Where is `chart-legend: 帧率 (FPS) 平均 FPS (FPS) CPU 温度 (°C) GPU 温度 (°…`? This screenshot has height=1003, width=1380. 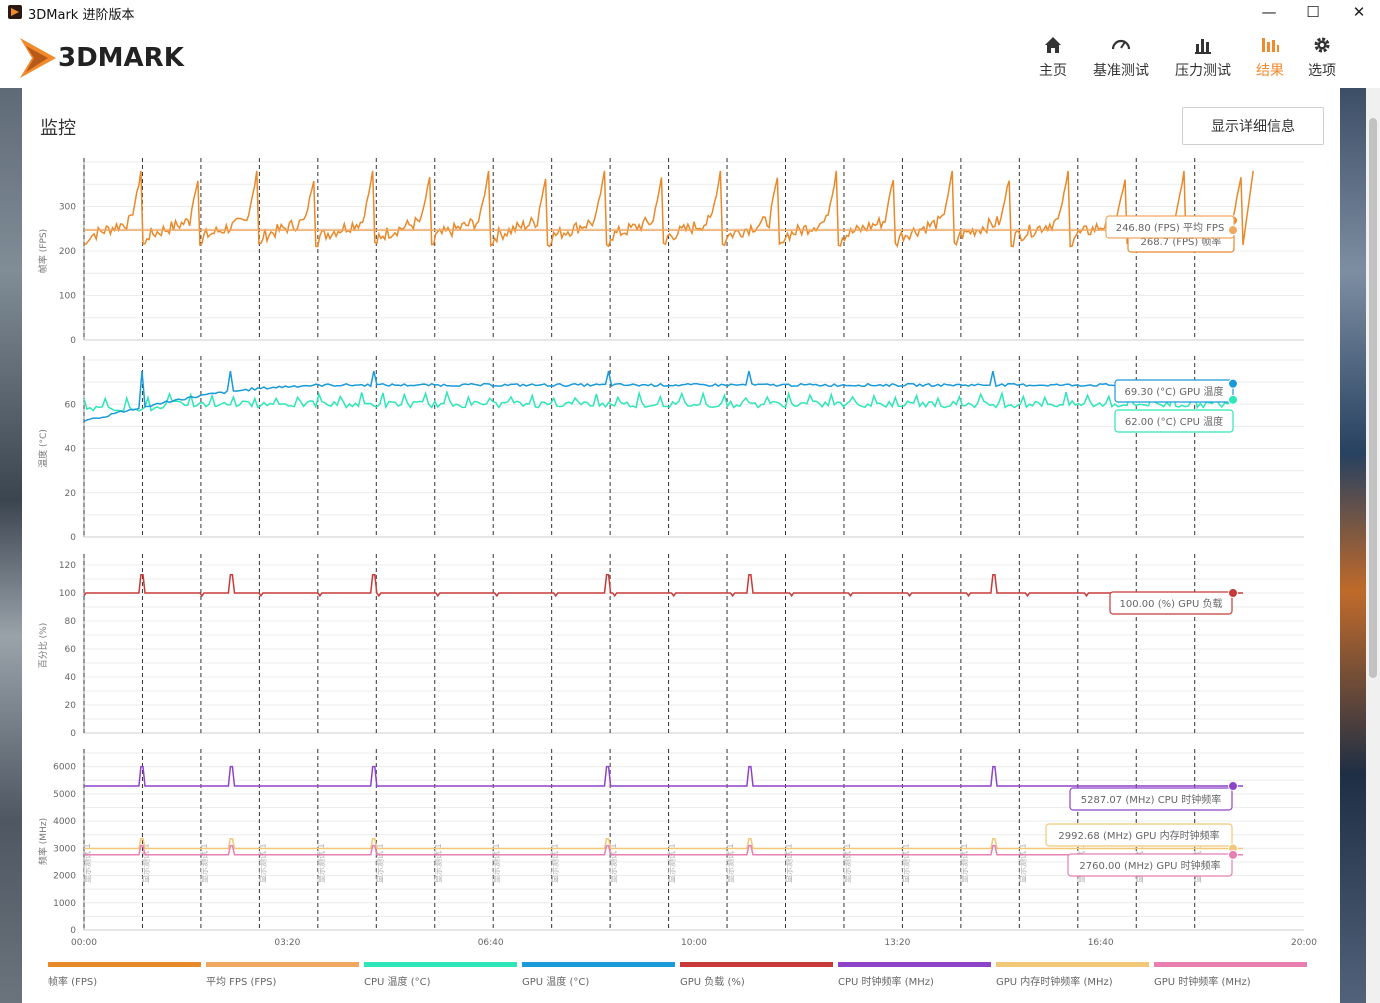 chart-legend: 帧率 (FPS) 平均 FPS (FPS) CPU 温度 (°C) GPU 温度 (°… is located at coordinates (693, 977).